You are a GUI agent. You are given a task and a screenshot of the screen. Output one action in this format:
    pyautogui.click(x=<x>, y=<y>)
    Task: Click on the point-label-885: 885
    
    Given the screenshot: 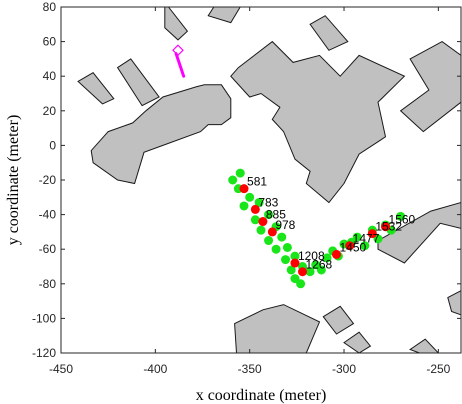 What is the action you would take?
    pyautogui.click(x=276, y=215)
    